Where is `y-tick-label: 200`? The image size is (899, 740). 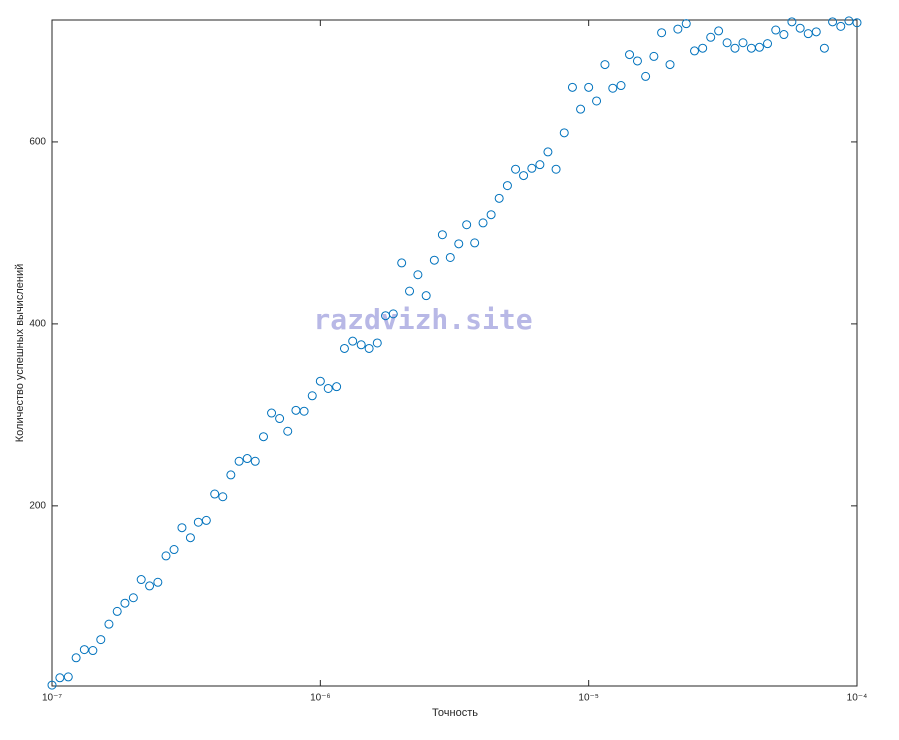 y-tick-label: 200 is located at coordinates (37, 505).